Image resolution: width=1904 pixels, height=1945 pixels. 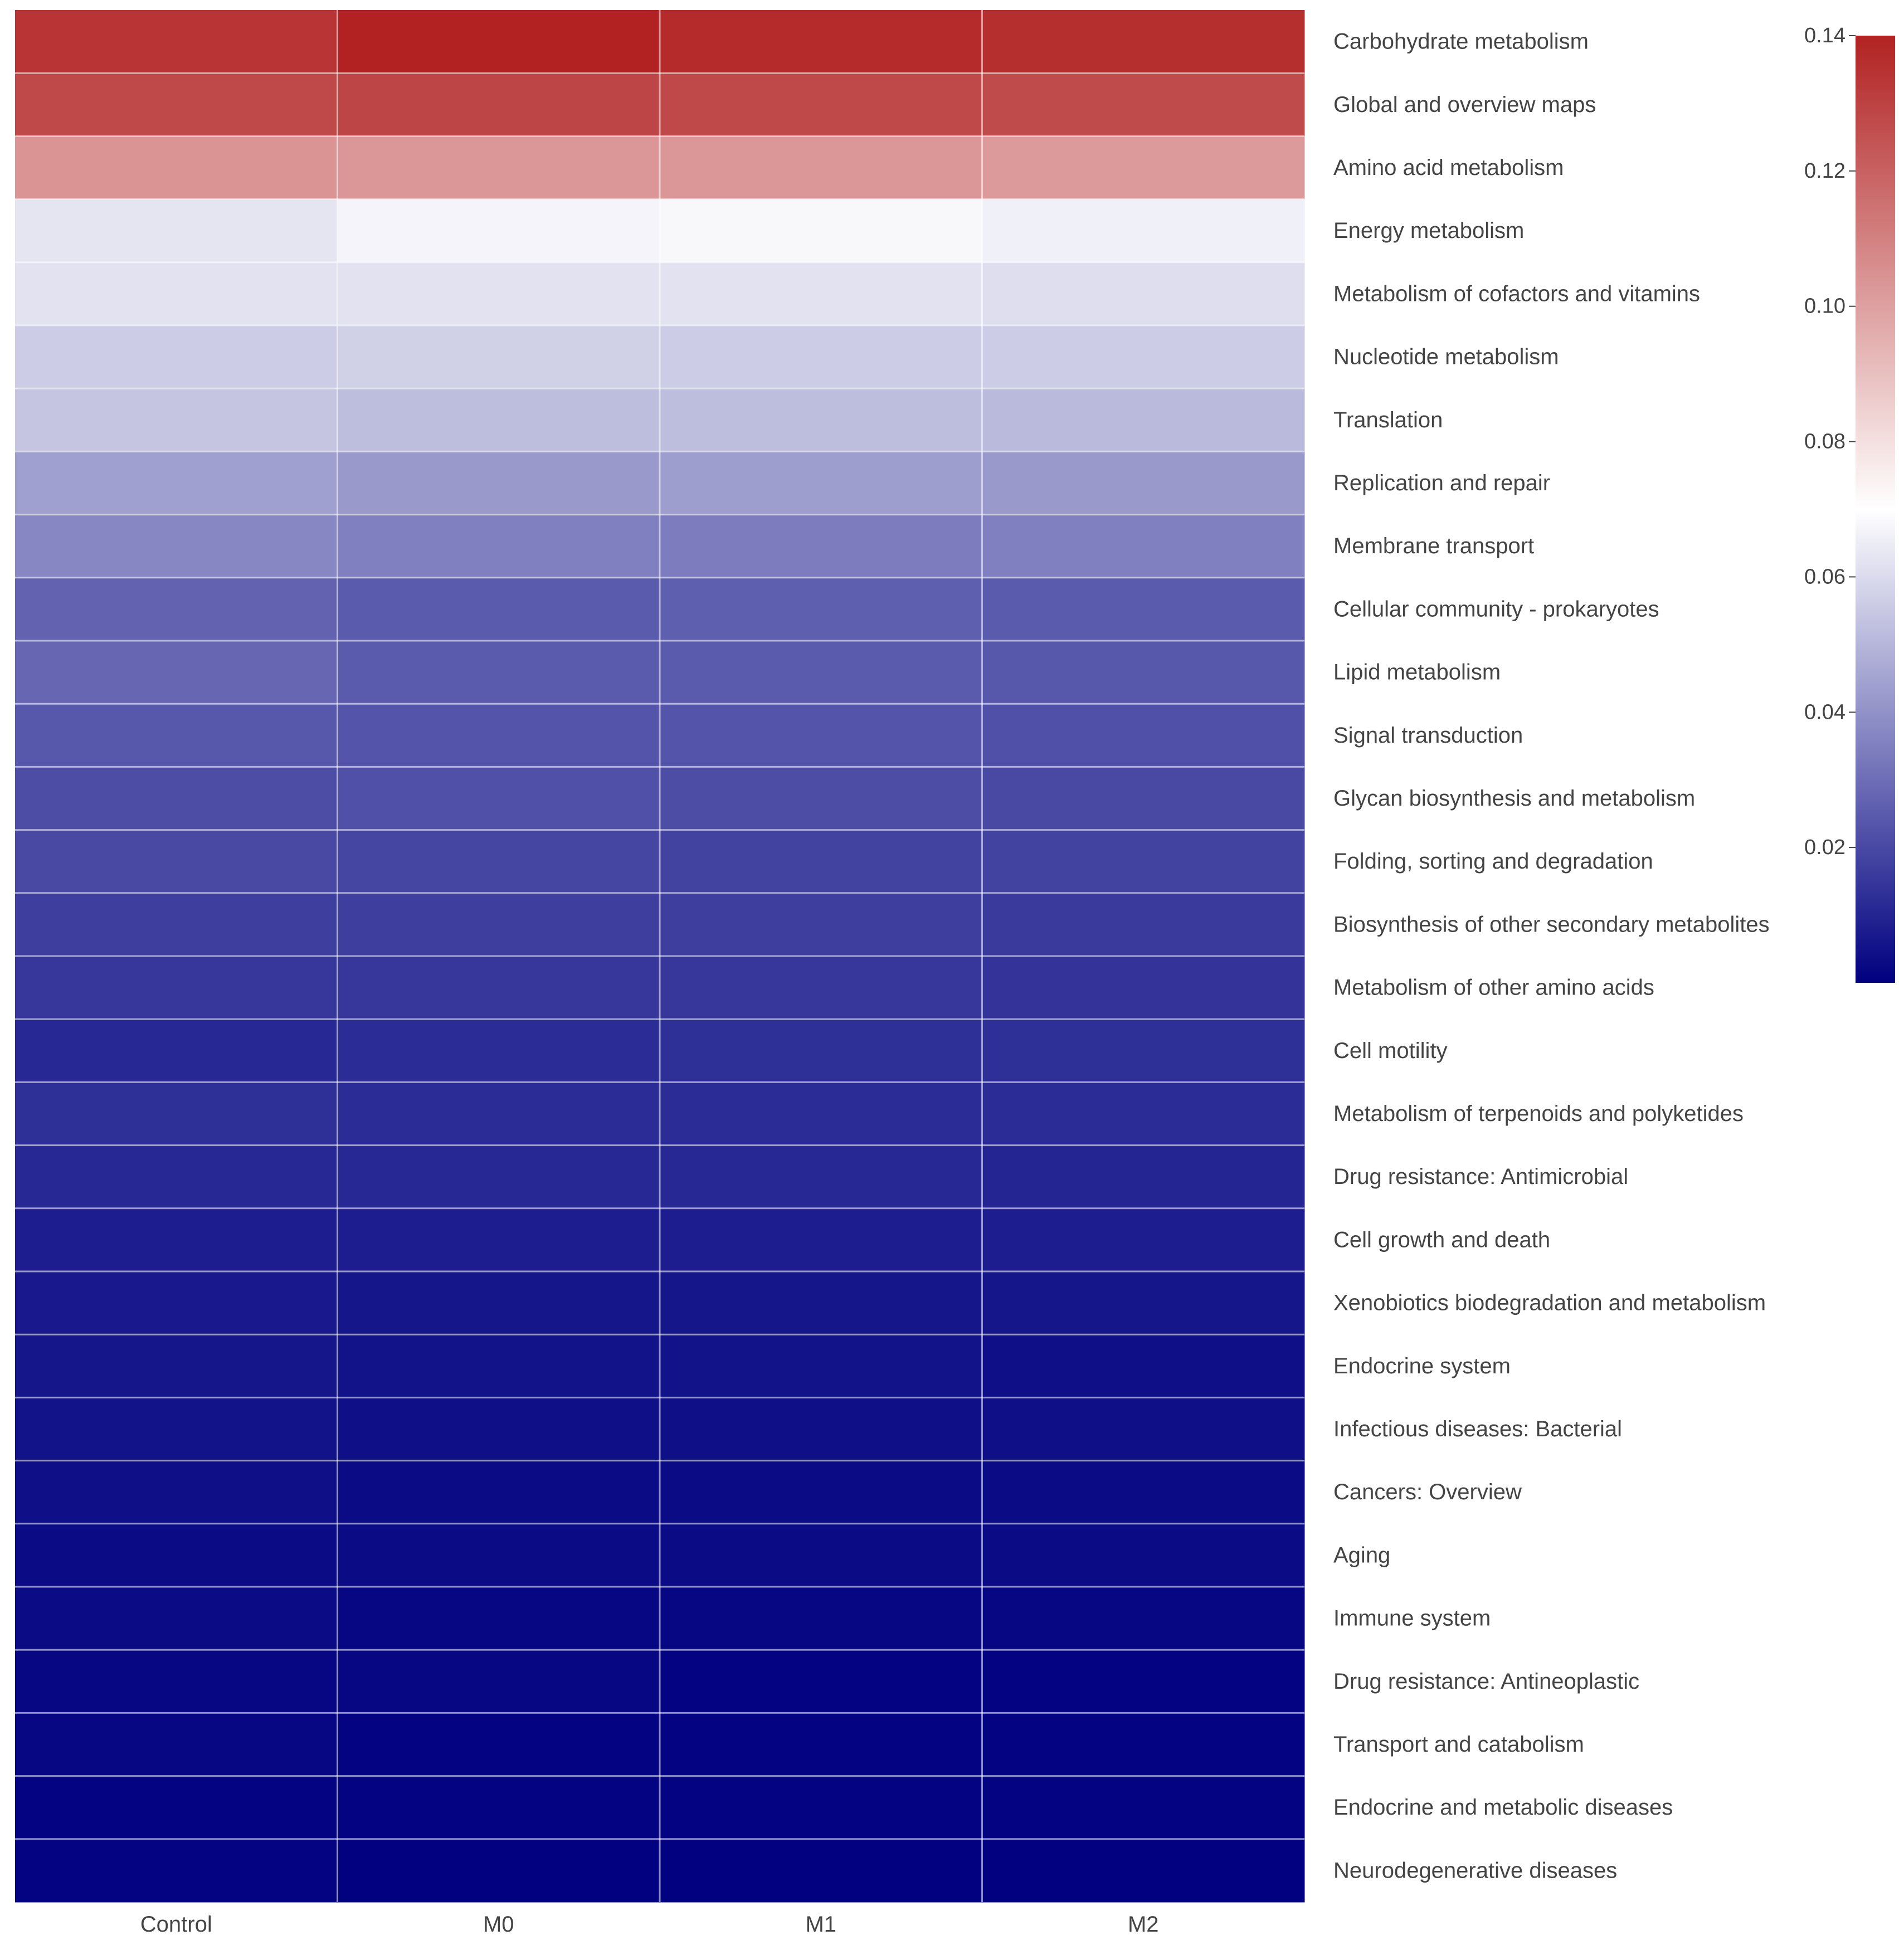 I want to click on row-label: Drug resistance: Antimicrobial, so click(x=1480, y=1176).